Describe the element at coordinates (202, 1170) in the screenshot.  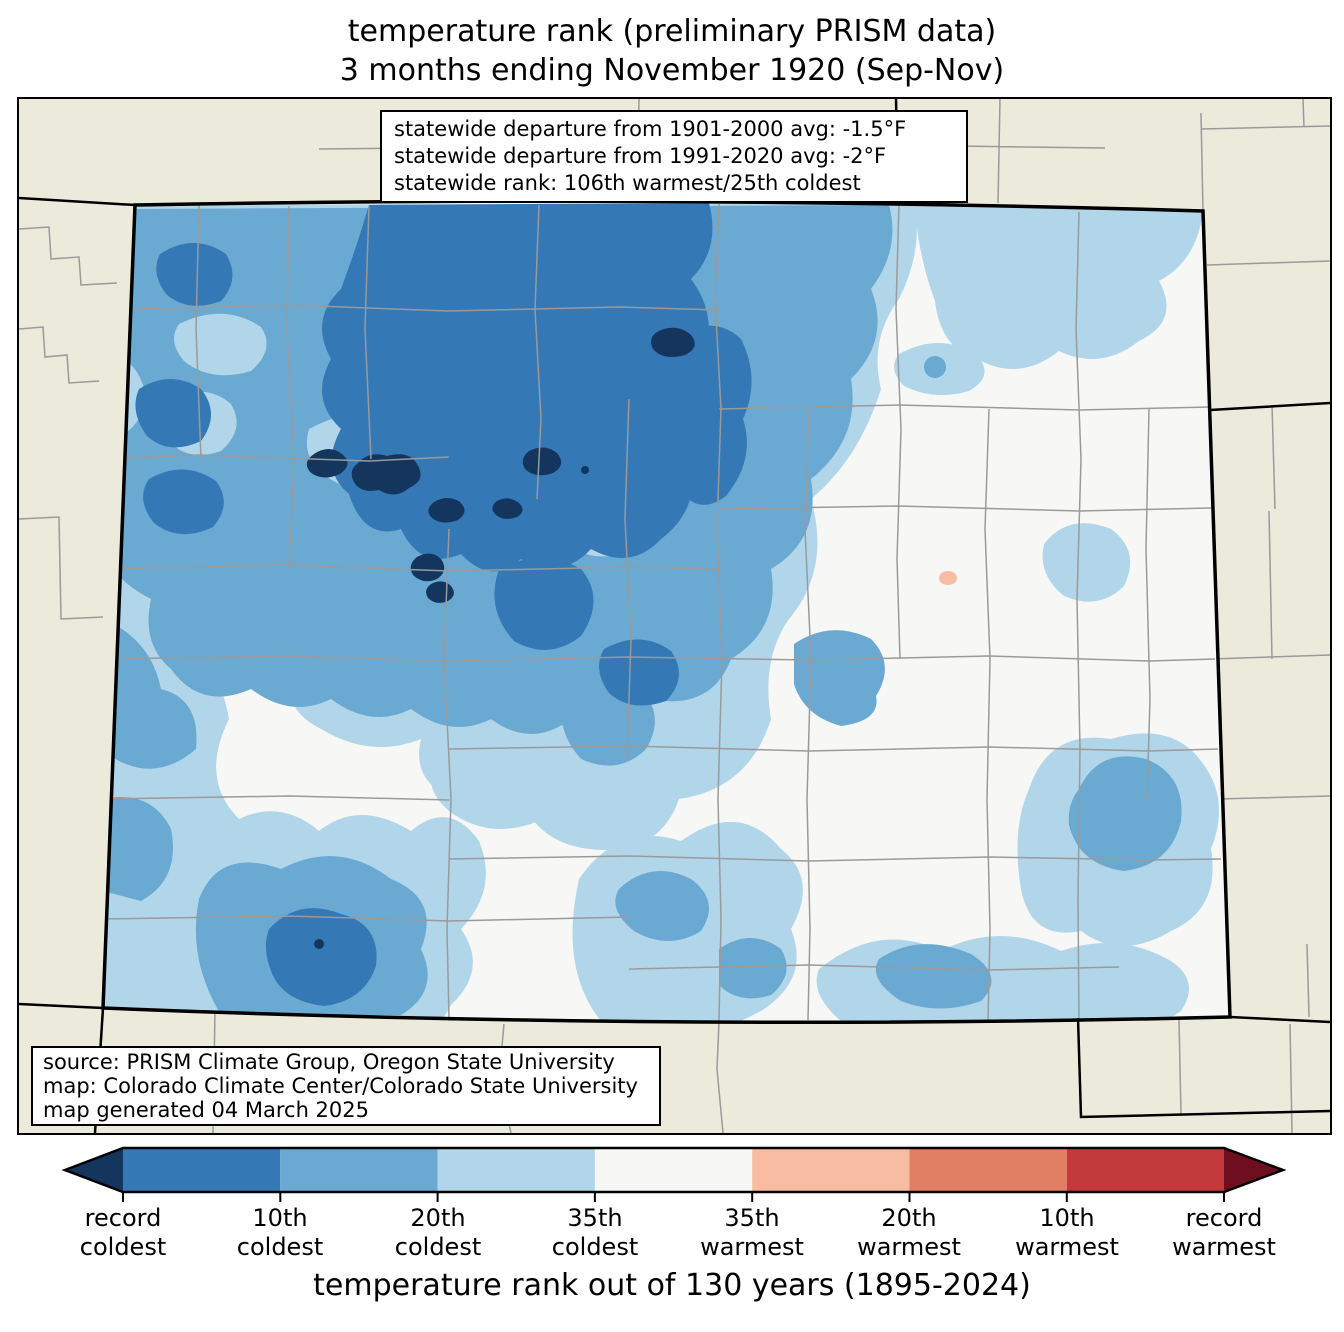
I see `colorbar-seg-coldest-10th` at that location.